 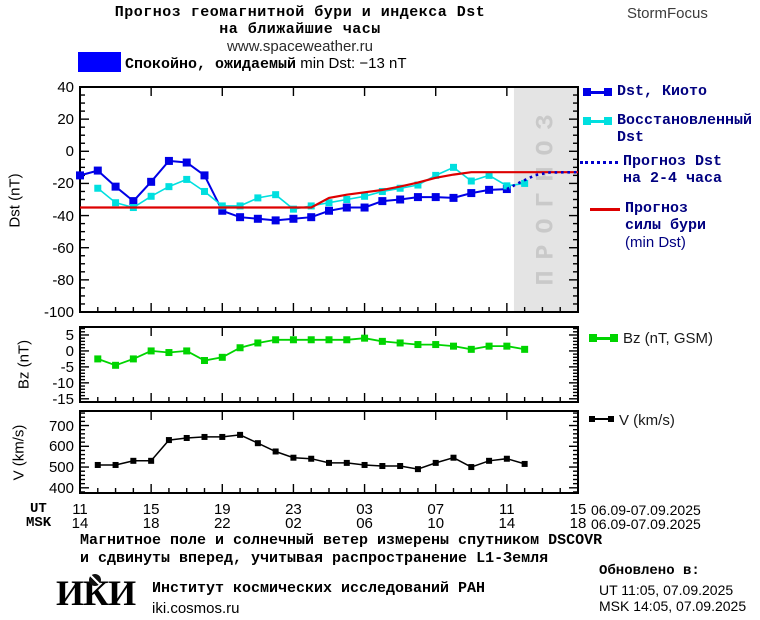 I want to click on y-tick-label: -15, so click(x=63, y=399).